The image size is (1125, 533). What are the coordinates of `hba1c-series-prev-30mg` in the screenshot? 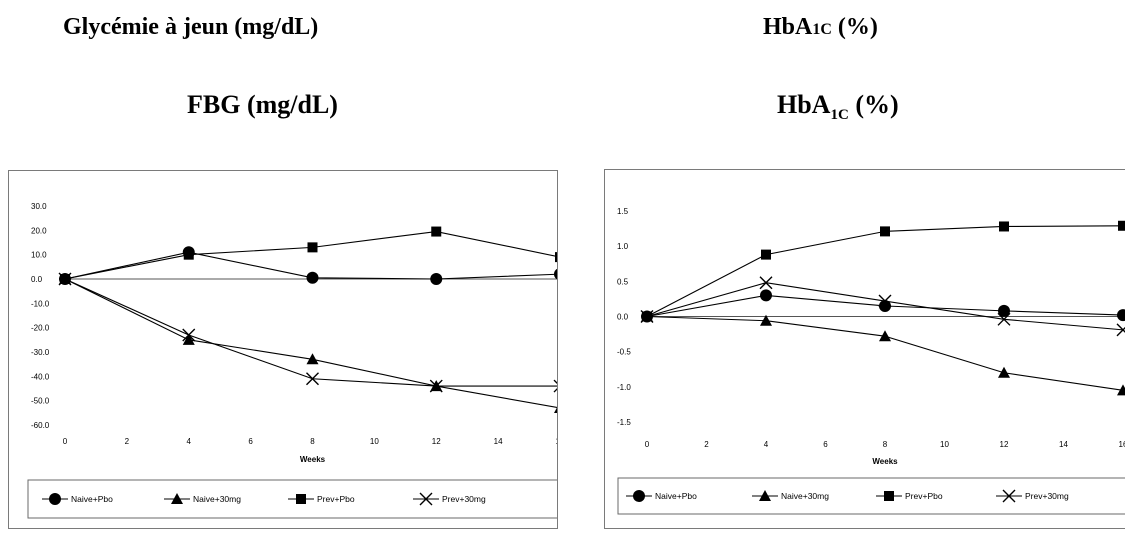 It's located at (882, 306).